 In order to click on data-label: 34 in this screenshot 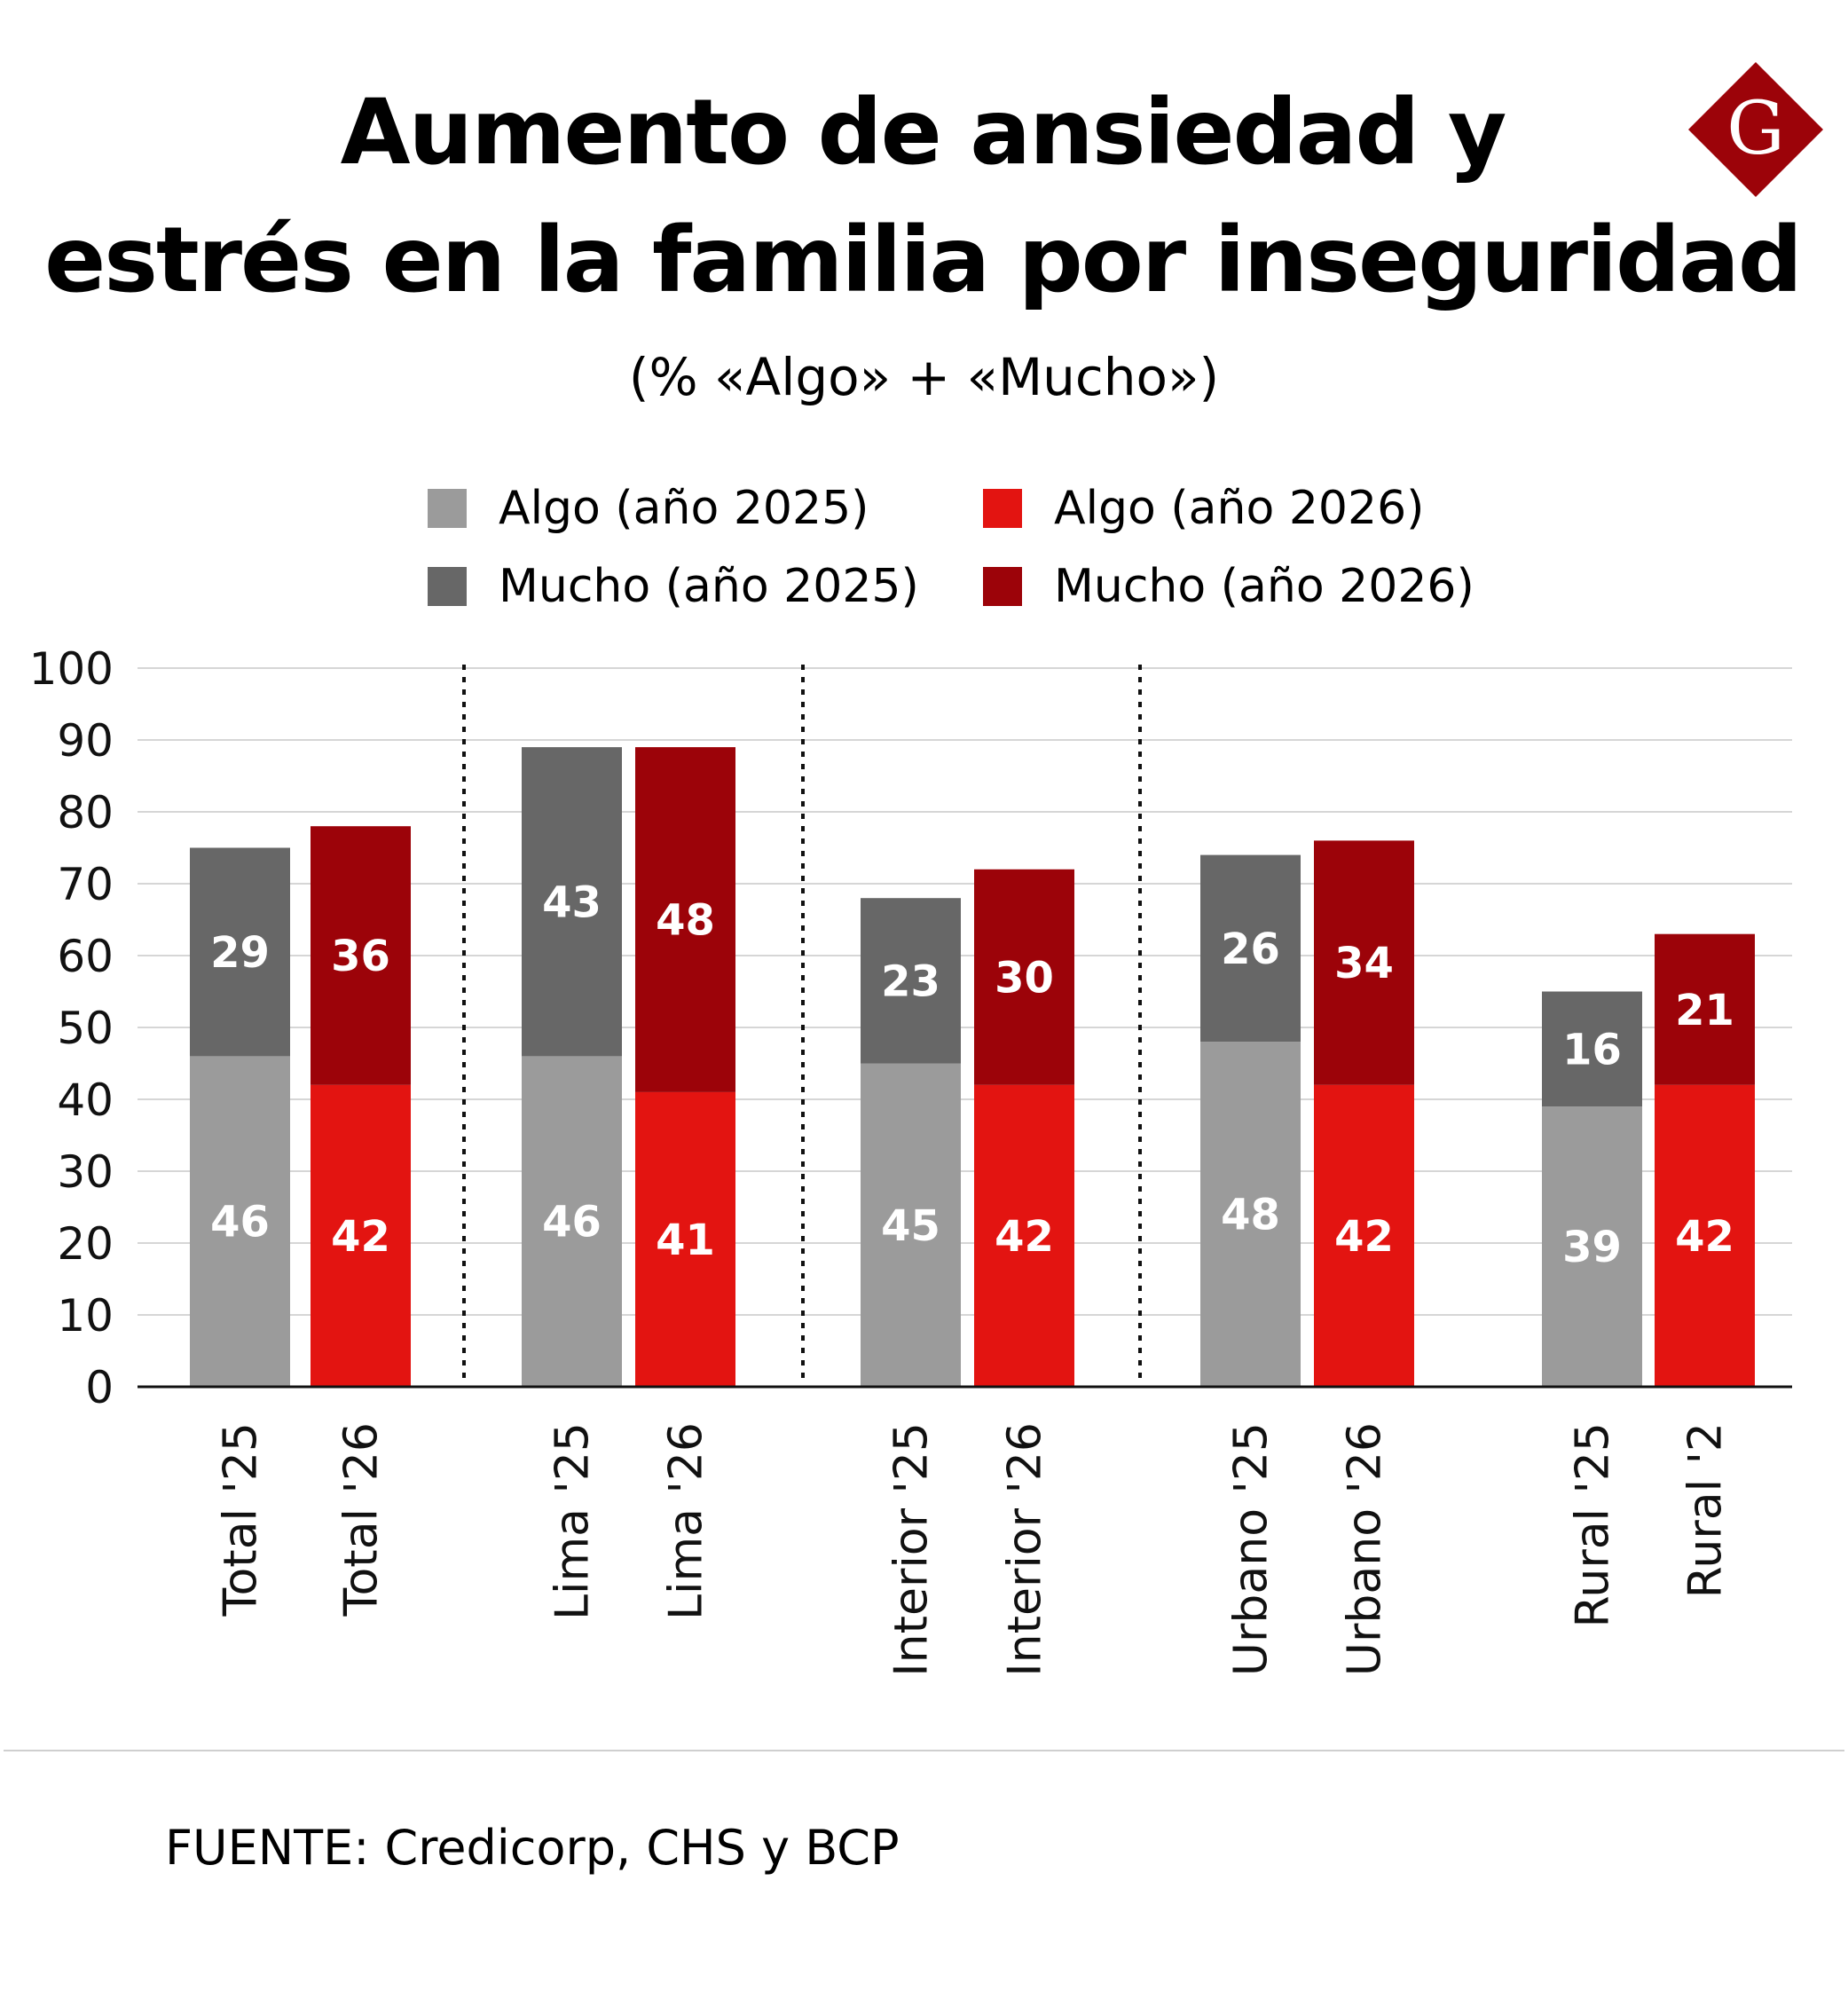, I will do `click(1364, 964)`.